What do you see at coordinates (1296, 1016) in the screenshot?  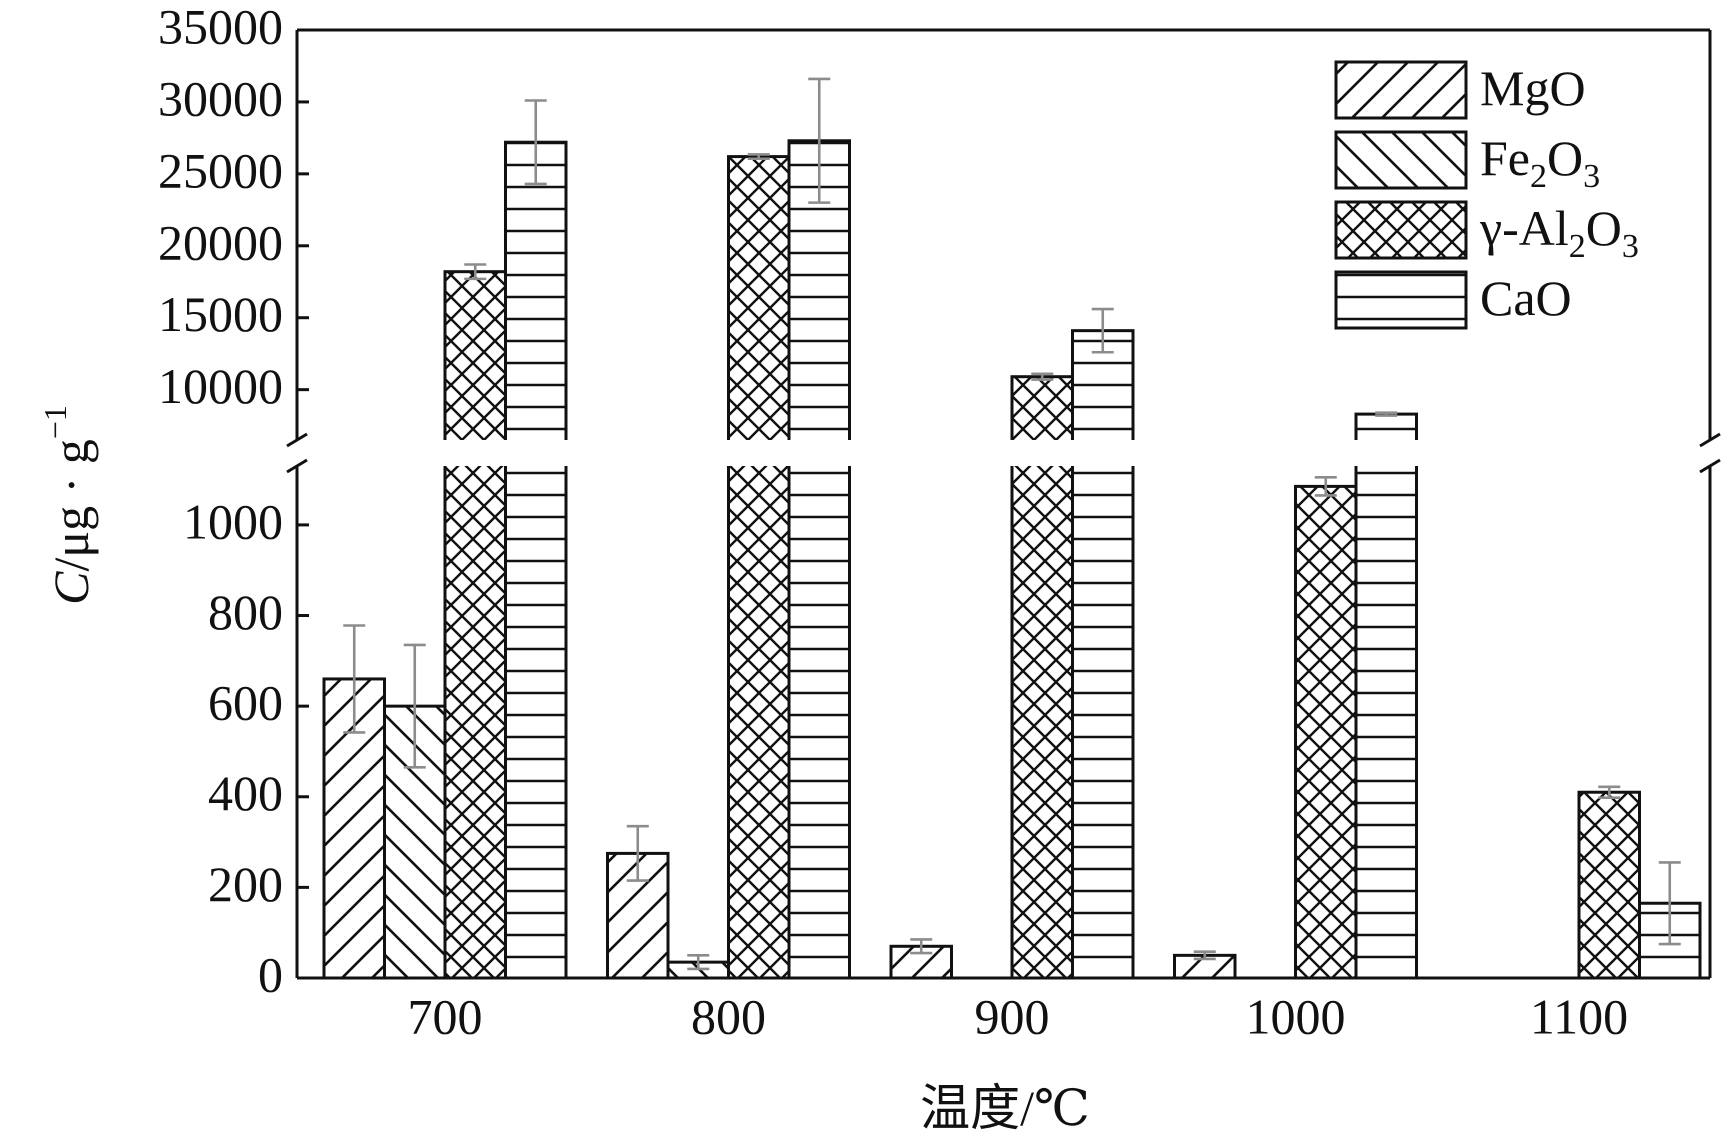 I see `x-tick-label-1000: 1000` at bounding box center [1296, 1016].